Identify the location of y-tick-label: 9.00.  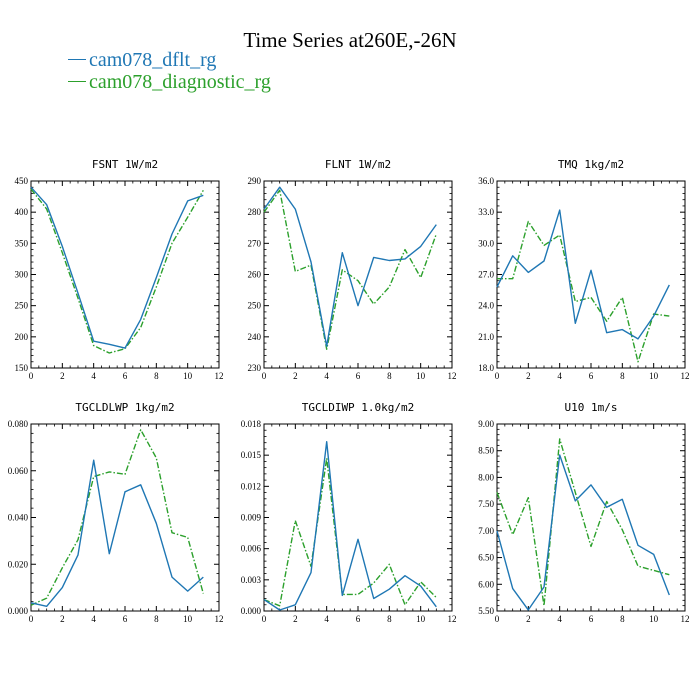
(486, 424).